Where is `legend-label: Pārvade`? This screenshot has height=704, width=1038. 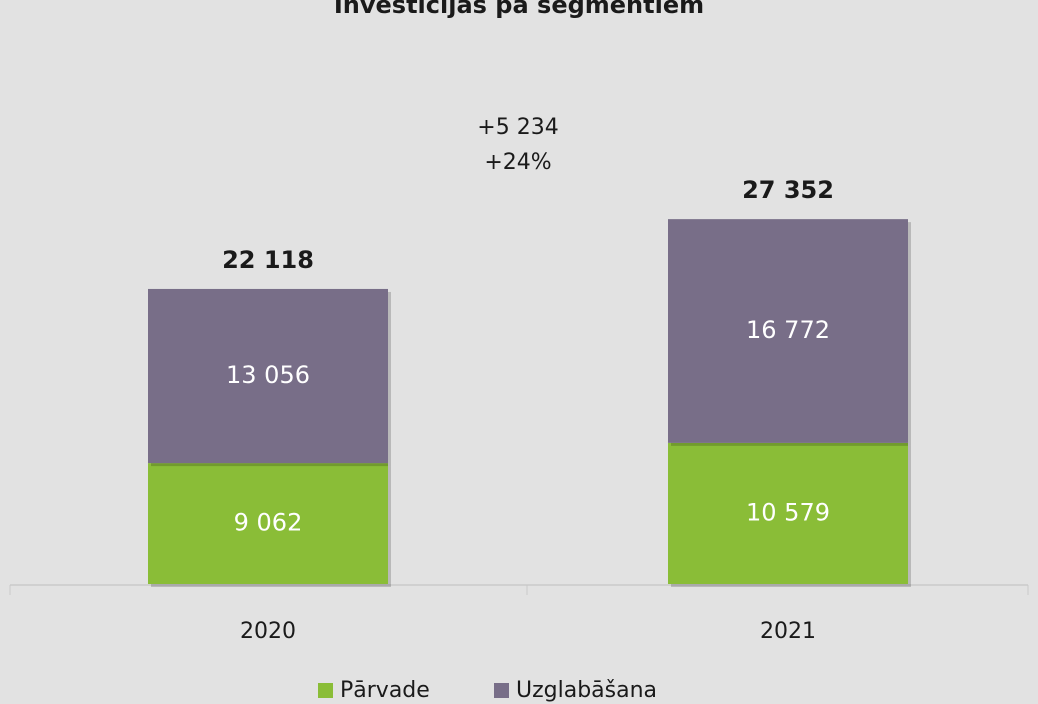
legend-label: Pārvade is located at coordinates (385, 690).